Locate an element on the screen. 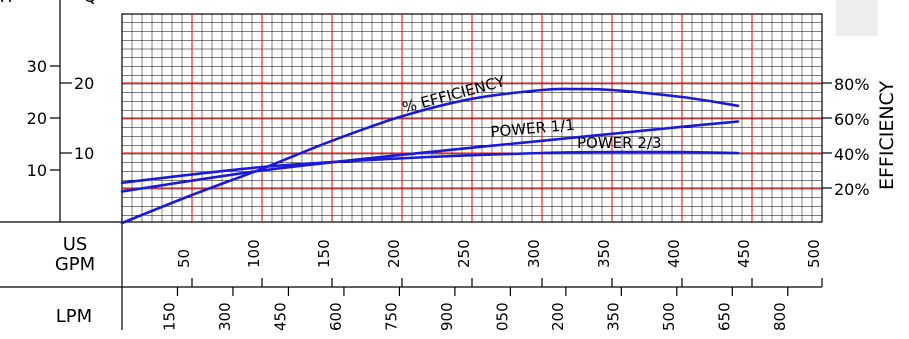 This screenshot has height=339, width=909. lpm-tick-label: 350 is located at coordinates (613, 316).